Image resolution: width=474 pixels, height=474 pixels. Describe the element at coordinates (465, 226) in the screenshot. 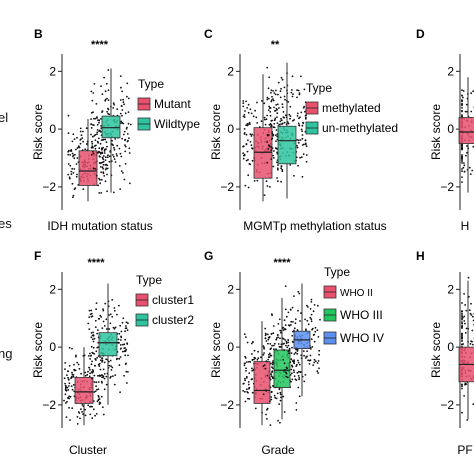

I see `x-axis-label: H` at that location.